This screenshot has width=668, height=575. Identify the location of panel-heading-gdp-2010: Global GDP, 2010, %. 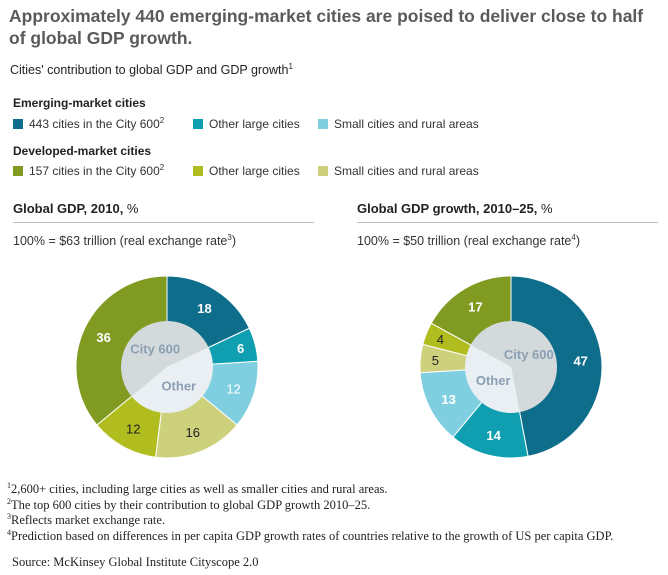
(163, 212).